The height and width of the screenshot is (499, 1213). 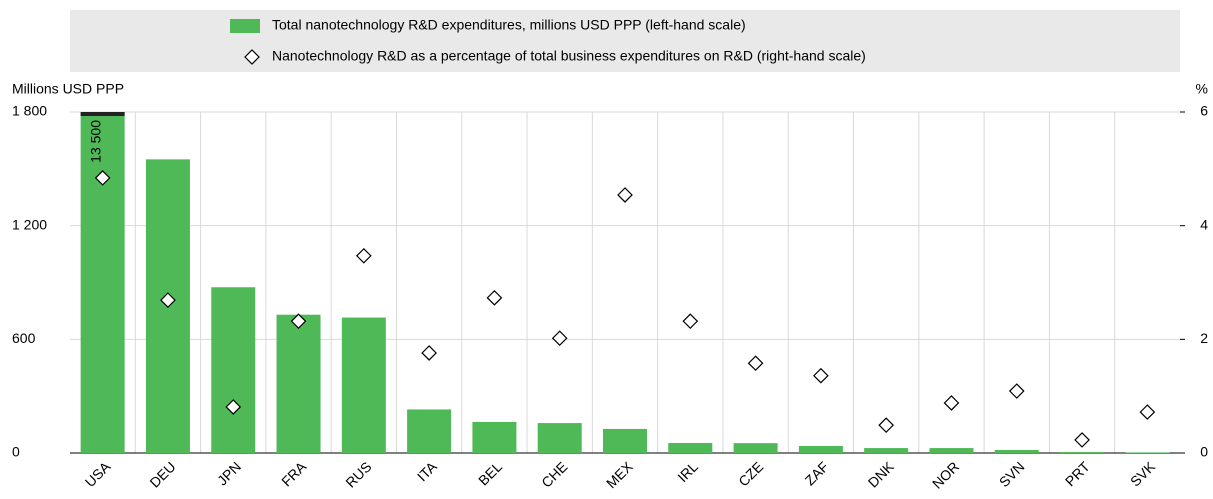 What do you see at coordinates (98, 474) in the screenshot?
I see `x-tick-label: USA` at bounding box center [98, 474].